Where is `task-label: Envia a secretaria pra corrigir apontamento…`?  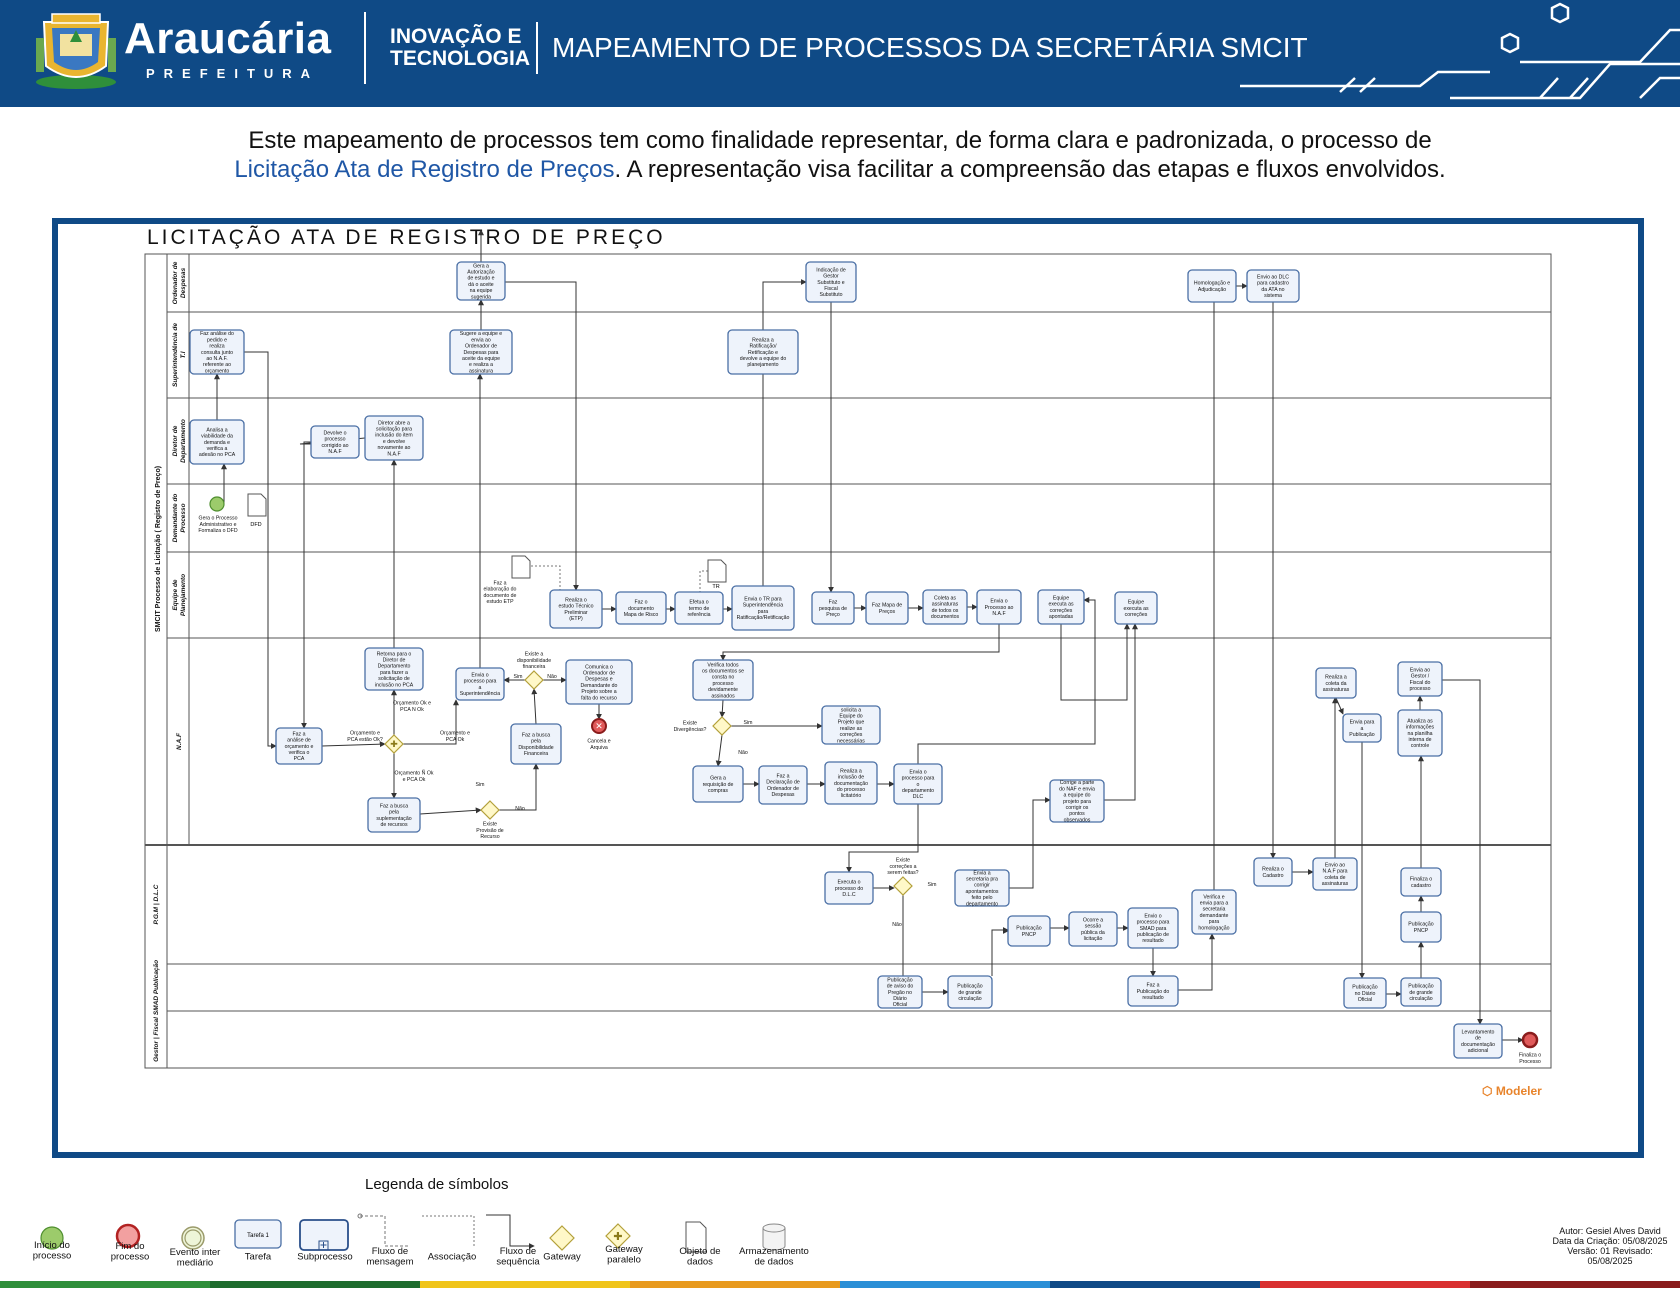 task-label: Envia a secretaria pra corrigir apontamento… is located at coordinates (982, 888).